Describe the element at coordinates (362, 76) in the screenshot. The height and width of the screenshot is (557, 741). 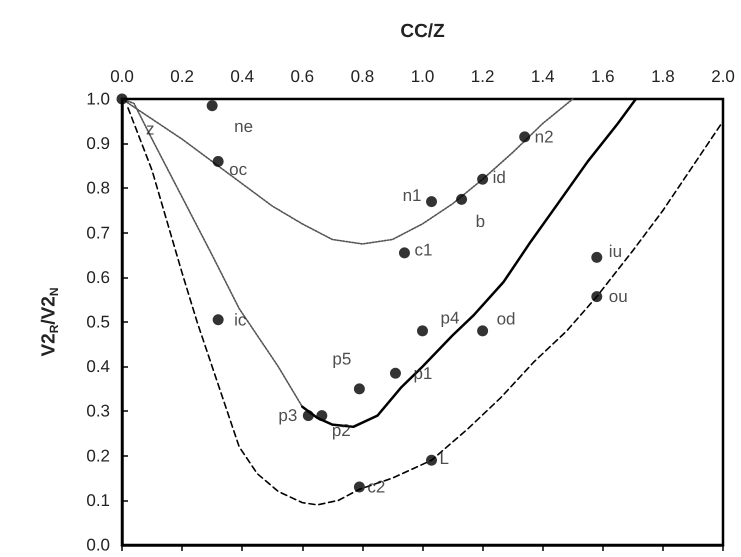
I see `x-tick-label: 0.8` at that location.